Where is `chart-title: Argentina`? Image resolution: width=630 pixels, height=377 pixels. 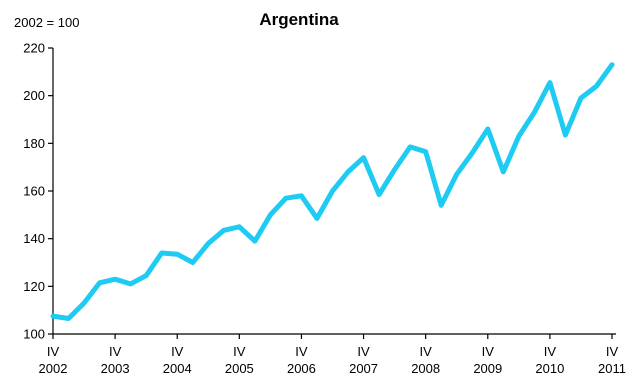
chart-title: Argentina is located at coordinates (299, 19).